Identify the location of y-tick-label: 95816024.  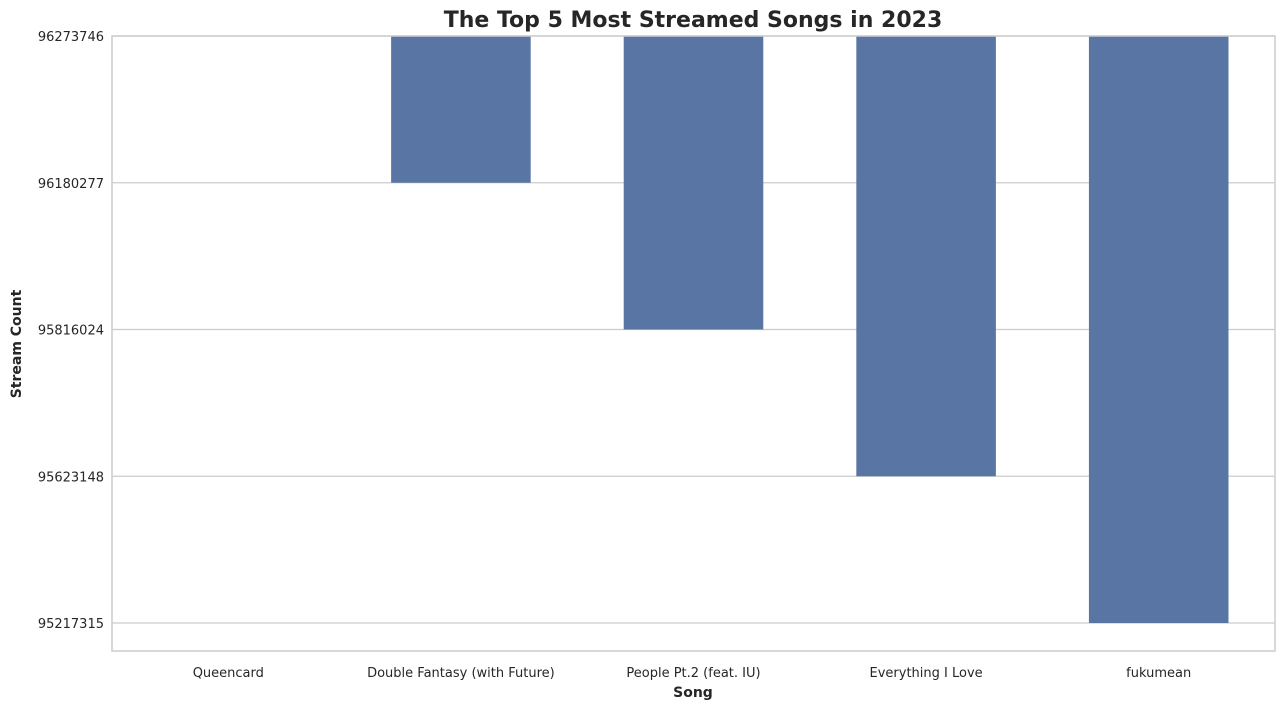
(71, 331).